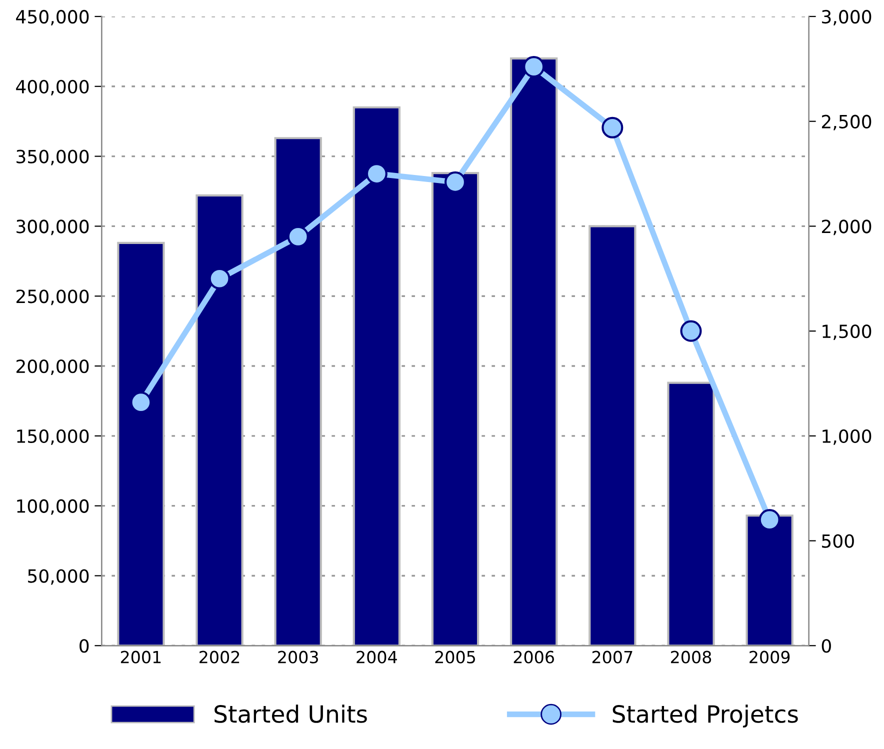 The height and width of the screenshot is (749, 884). I want to click on y2-tick-label: 0, so click(826, 646).